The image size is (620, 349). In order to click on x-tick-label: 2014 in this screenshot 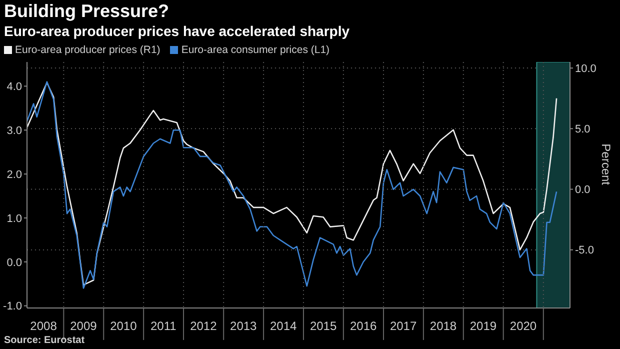, I will do `click(284, 326)`.